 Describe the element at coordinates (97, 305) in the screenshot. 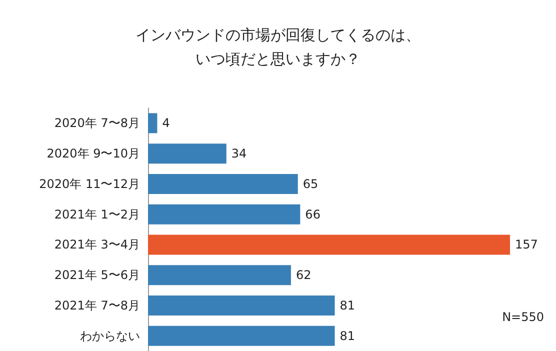

I see `y-tick-label: 2021年 7〜8月` at that location.